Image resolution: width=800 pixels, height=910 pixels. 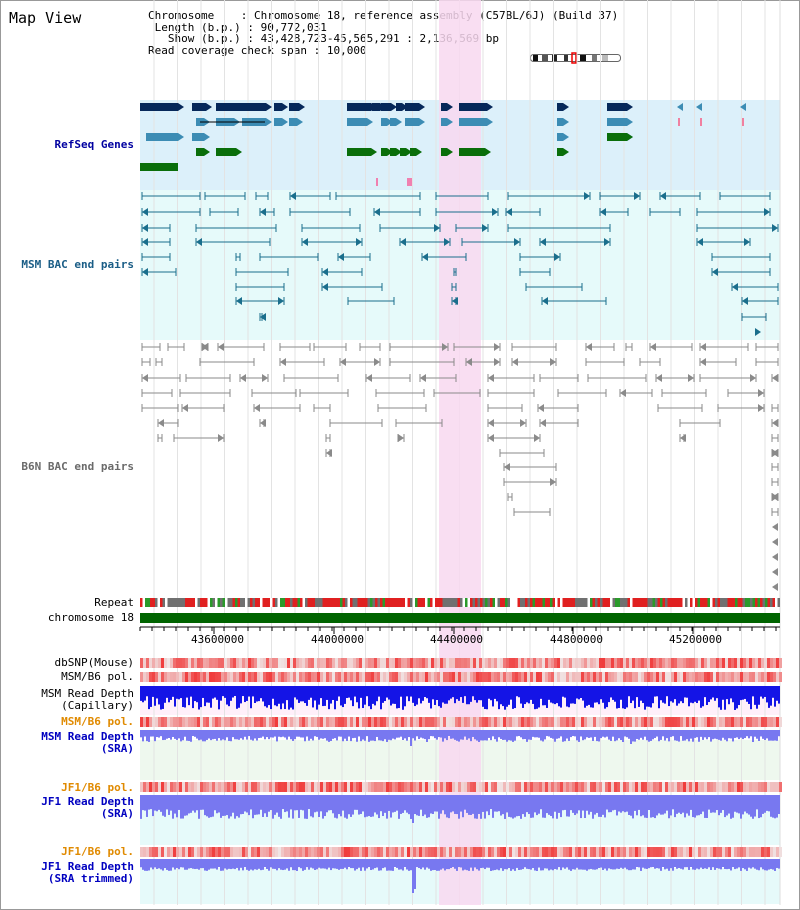 I want to click on snp-mark, so click(x=701, y=122).